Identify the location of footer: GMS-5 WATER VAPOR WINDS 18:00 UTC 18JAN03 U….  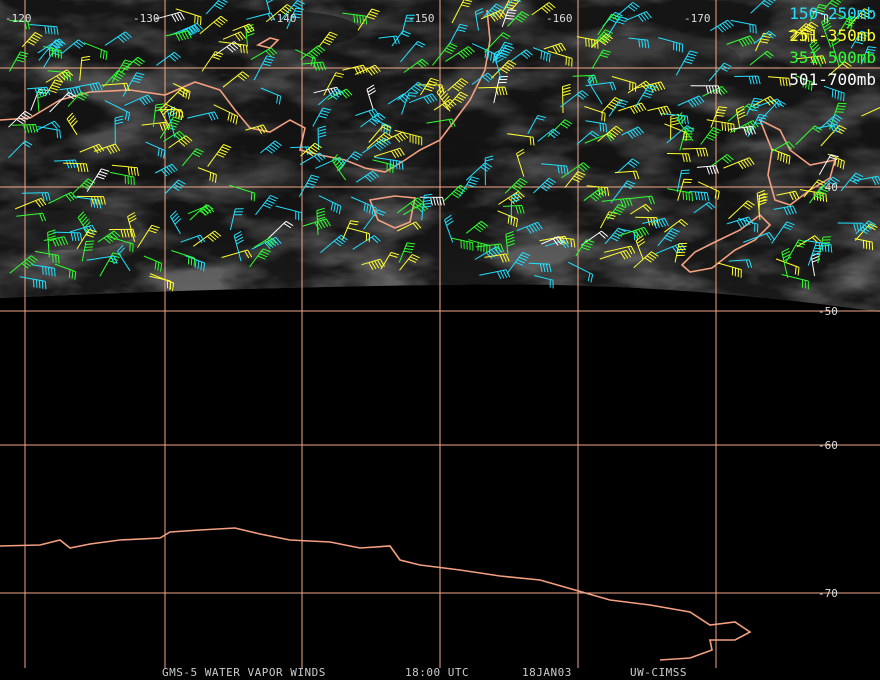
(424, 672).